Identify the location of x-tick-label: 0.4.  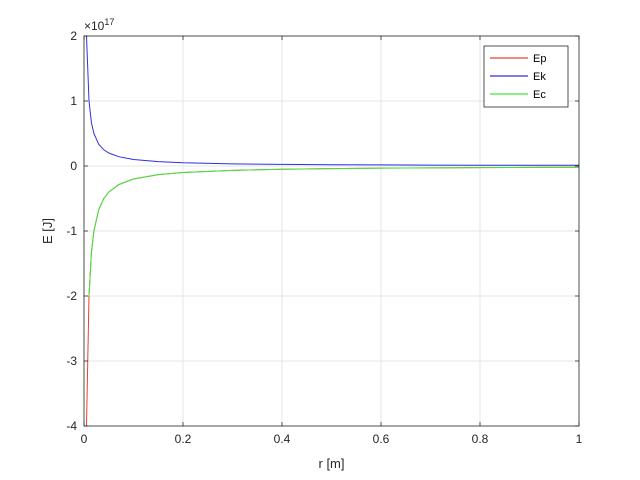
(282, 439).